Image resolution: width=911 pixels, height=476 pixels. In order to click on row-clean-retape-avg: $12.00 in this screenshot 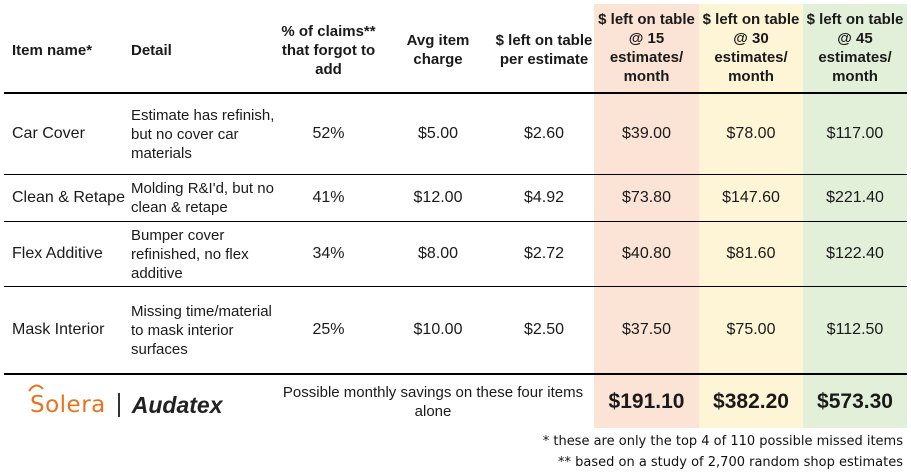, I will do `click(438, 197)`.